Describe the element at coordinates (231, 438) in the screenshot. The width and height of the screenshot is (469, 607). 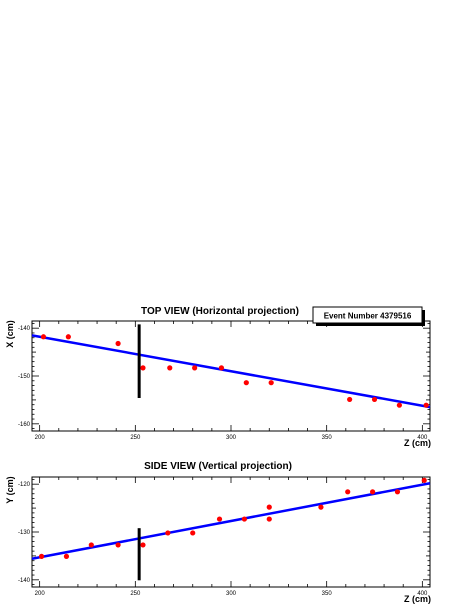
I see `top-view-xtick-label: 300` at that location.